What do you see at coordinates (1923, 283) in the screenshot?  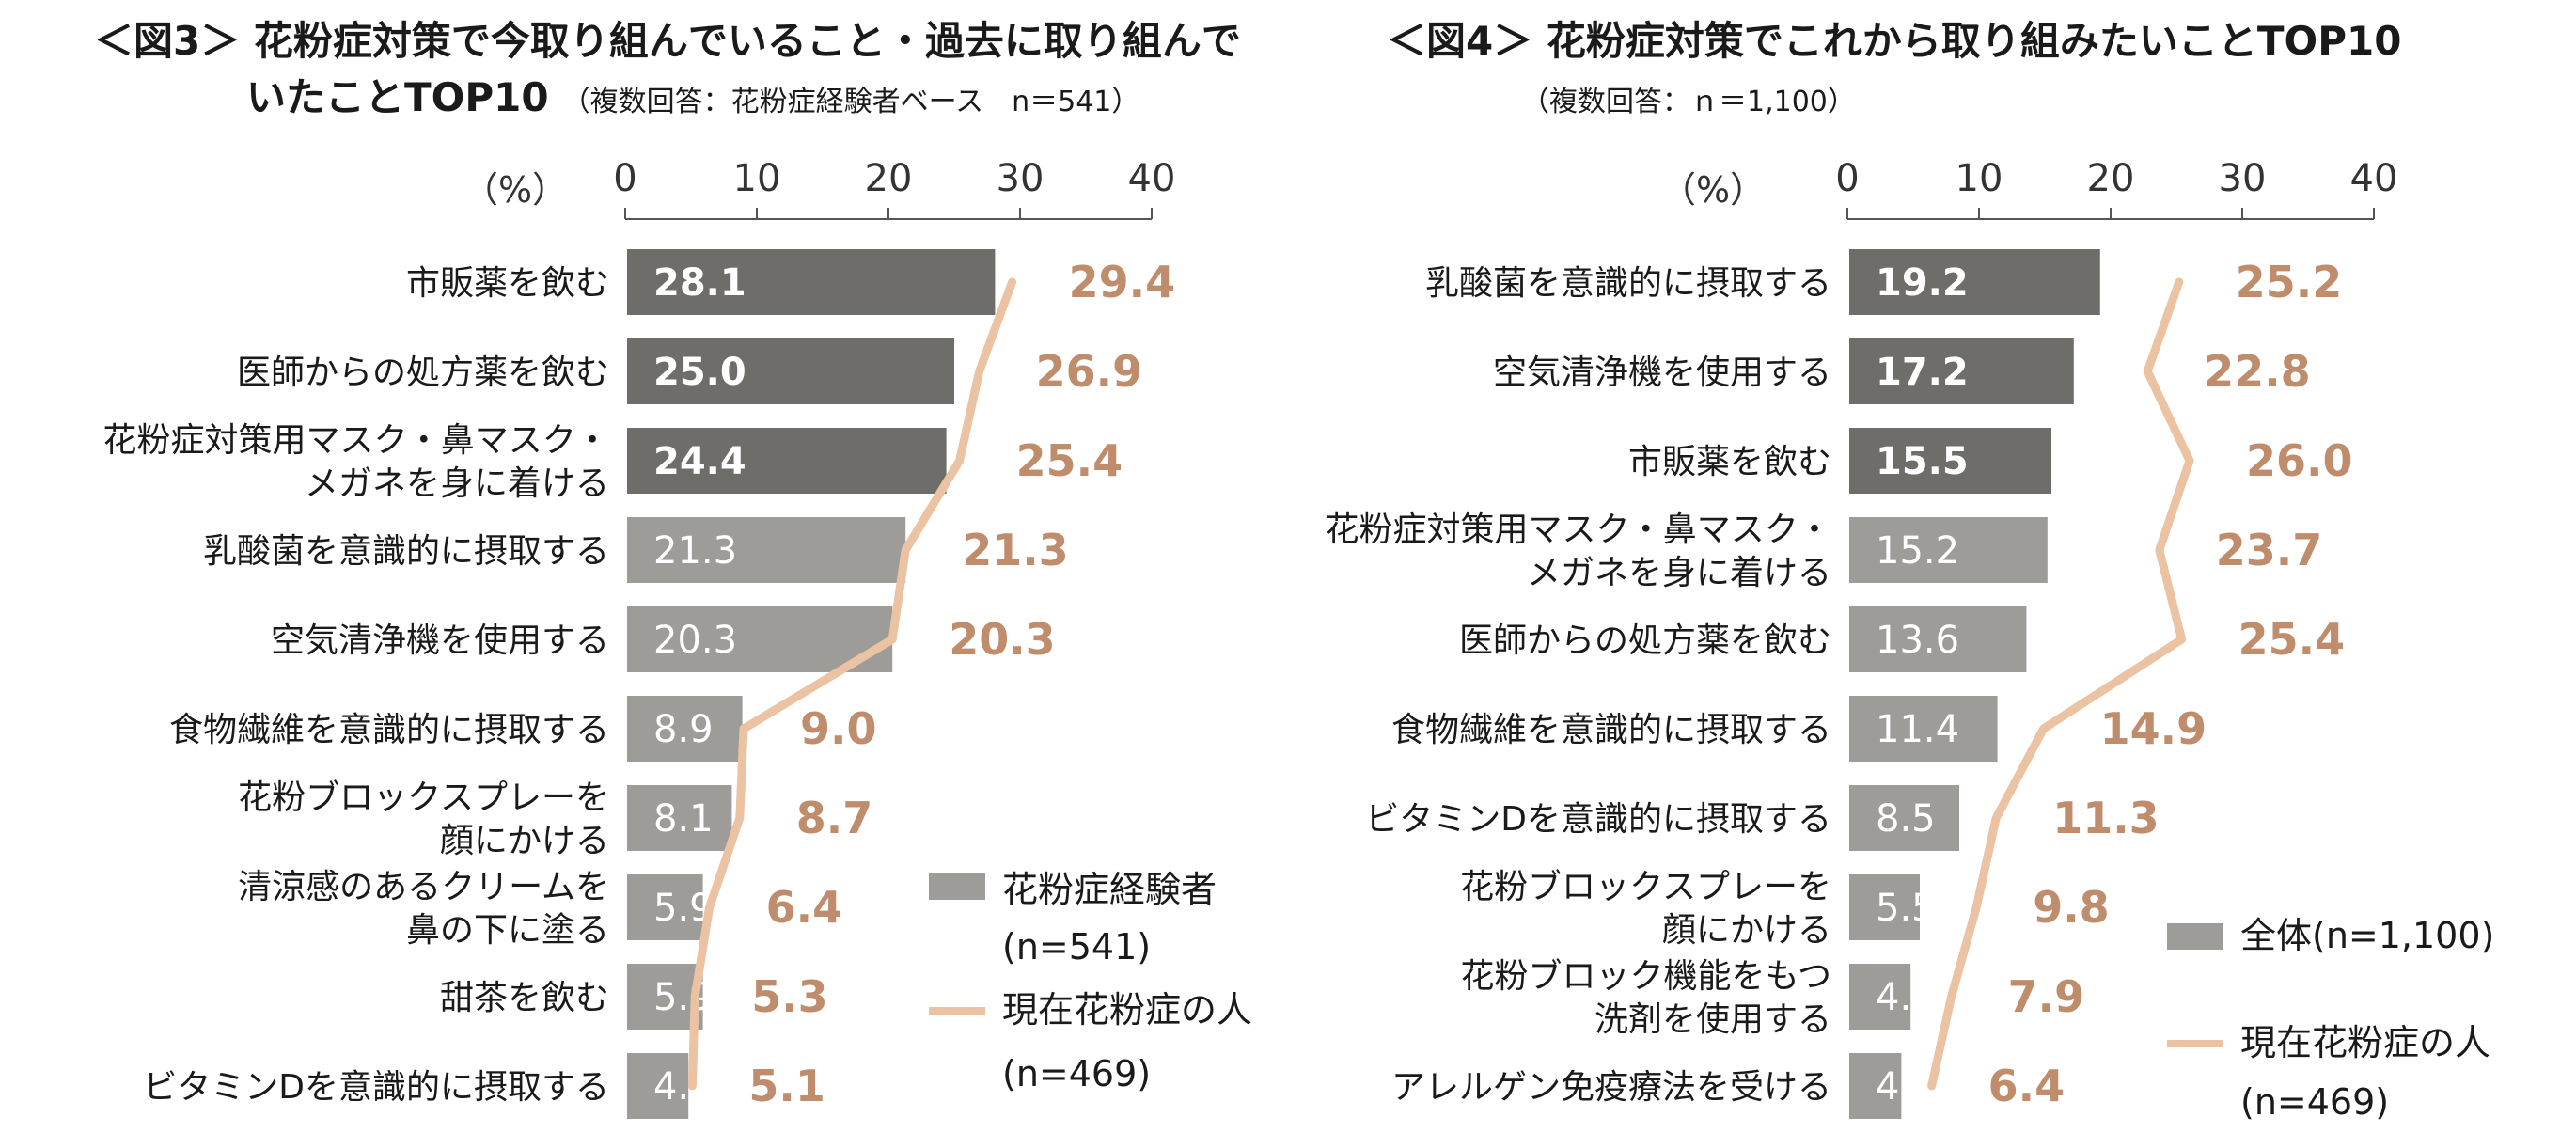 I see `bar-value-label: 19.2` at bounding box center [1923, 283].